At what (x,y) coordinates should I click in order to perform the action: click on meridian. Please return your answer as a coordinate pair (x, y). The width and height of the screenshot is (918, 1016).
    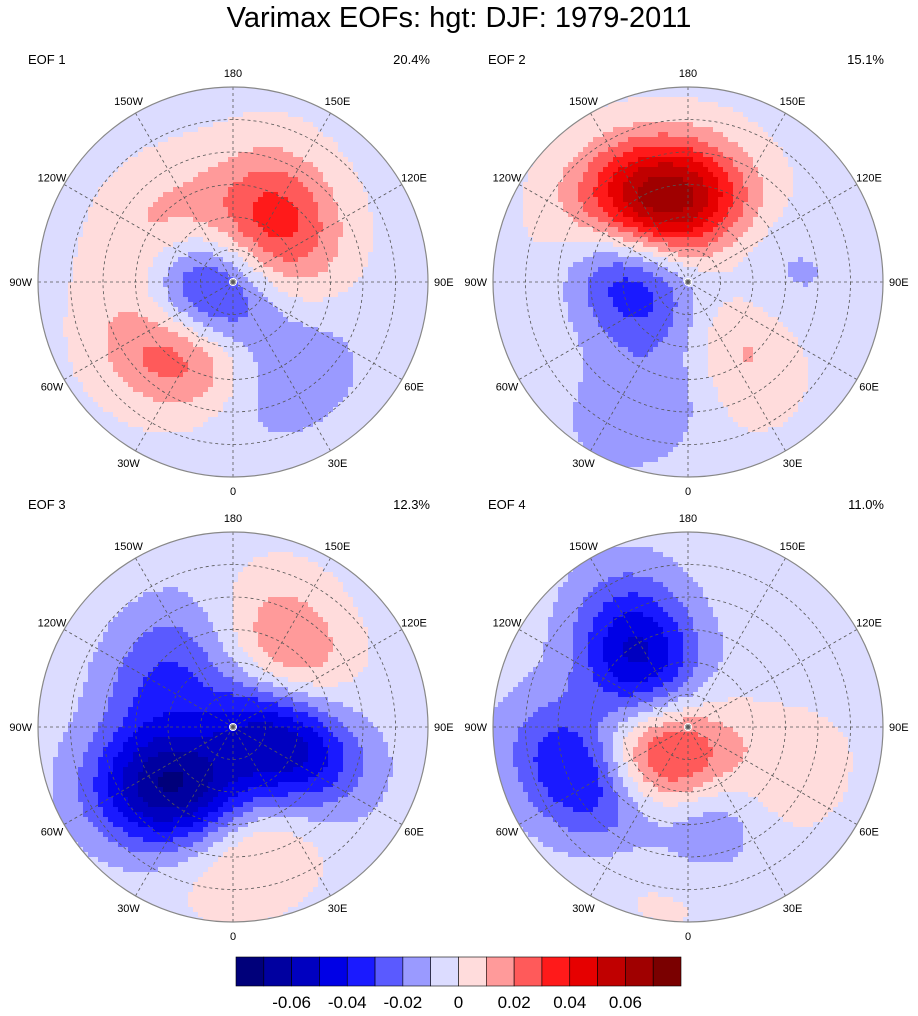
    Looking at the image, I should click on (281, 197).